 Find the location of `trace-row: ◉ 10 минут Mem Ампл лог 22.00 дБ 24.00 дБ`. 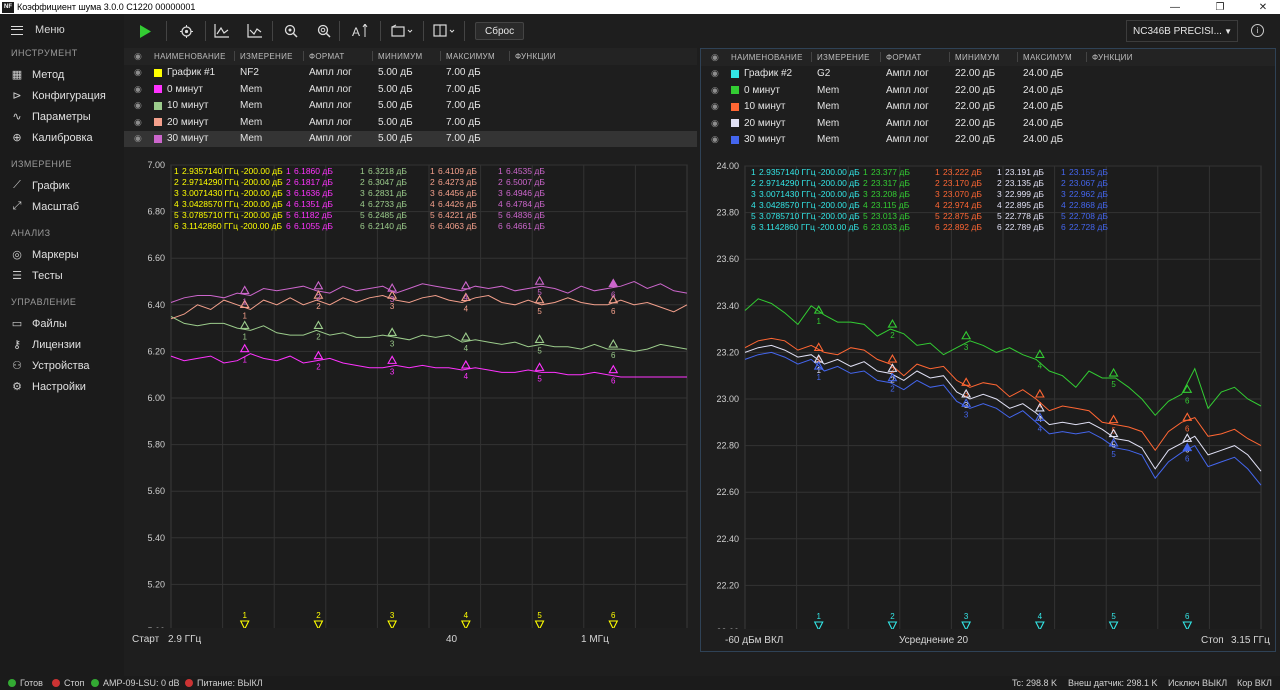

trace-row: ◉ 10 минут Mem Ампл лог 22.00 дБ 24.00 дБ is located at coordinates (988, 107).